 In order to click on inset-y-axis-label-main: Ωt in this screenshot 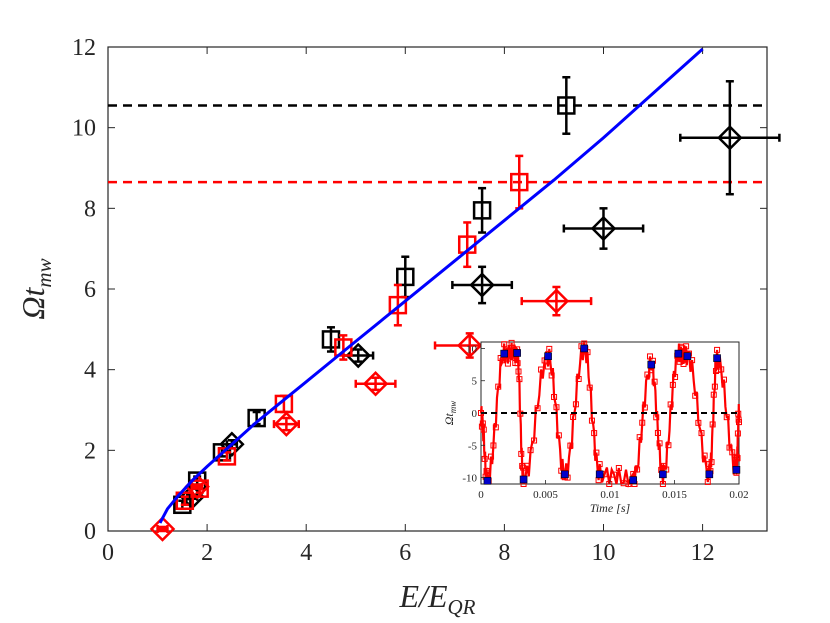, I will do `click(449, 419)`.